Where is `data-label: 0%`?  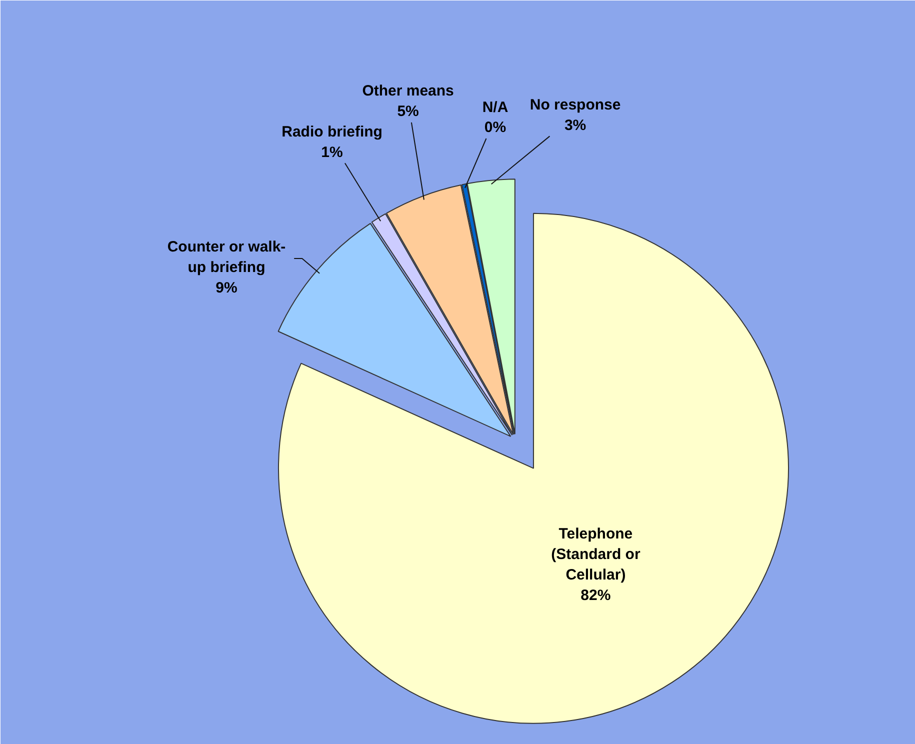
data-label: 0% is located at coordinates (495, 127).